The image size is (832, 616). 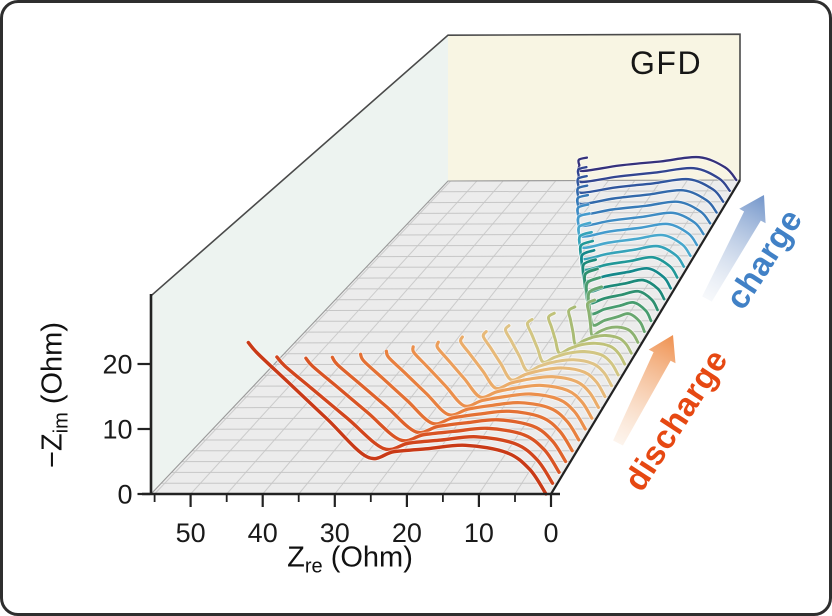 I want to click on tick-label: 30, so click(x=335, y=533).